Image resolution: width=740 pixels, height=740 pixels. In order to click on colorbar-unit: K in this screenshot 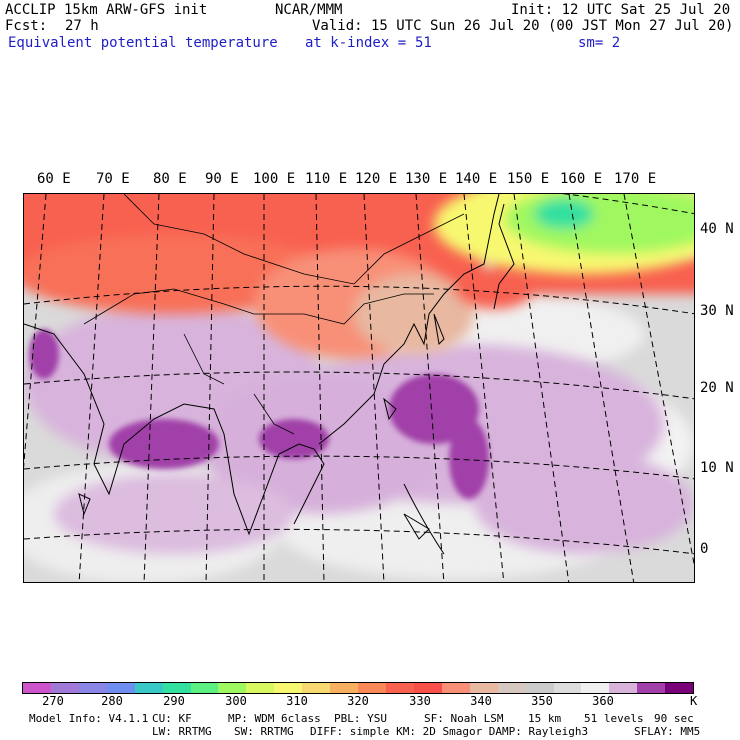, I will do `click(694, 701)`.